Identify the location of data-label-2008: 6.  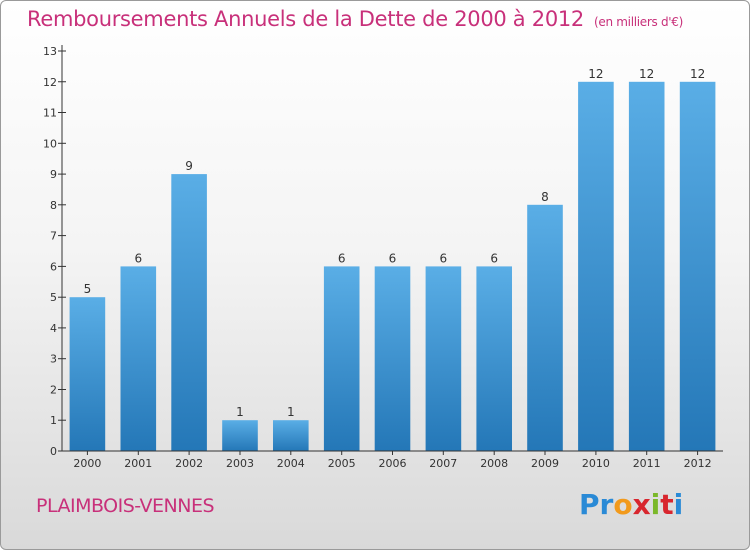
(494, 258).